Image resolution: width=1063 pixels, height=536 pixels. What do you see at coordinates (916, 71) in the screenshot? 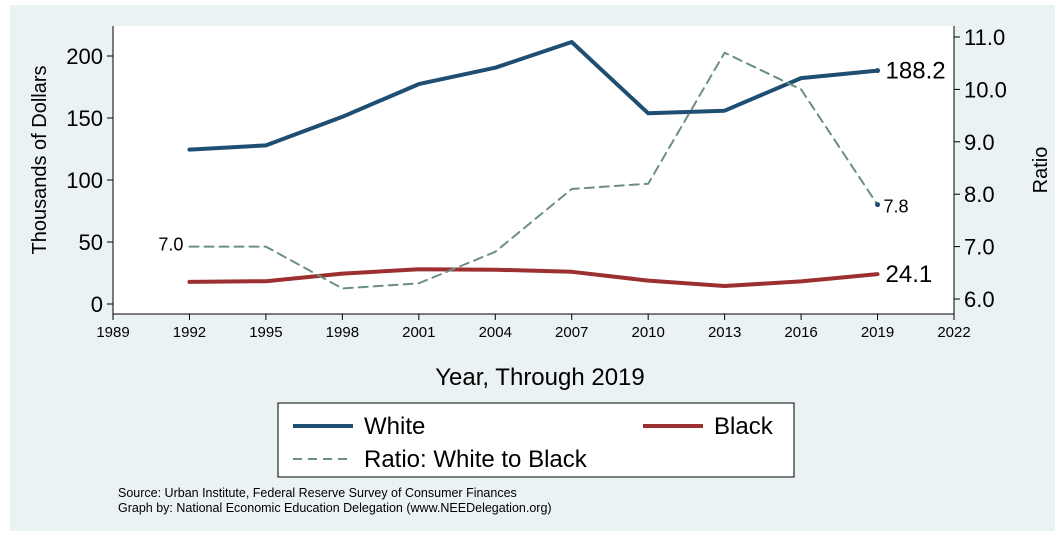
I see `label-white-end: 188.2` at bounding box center [916, 71].